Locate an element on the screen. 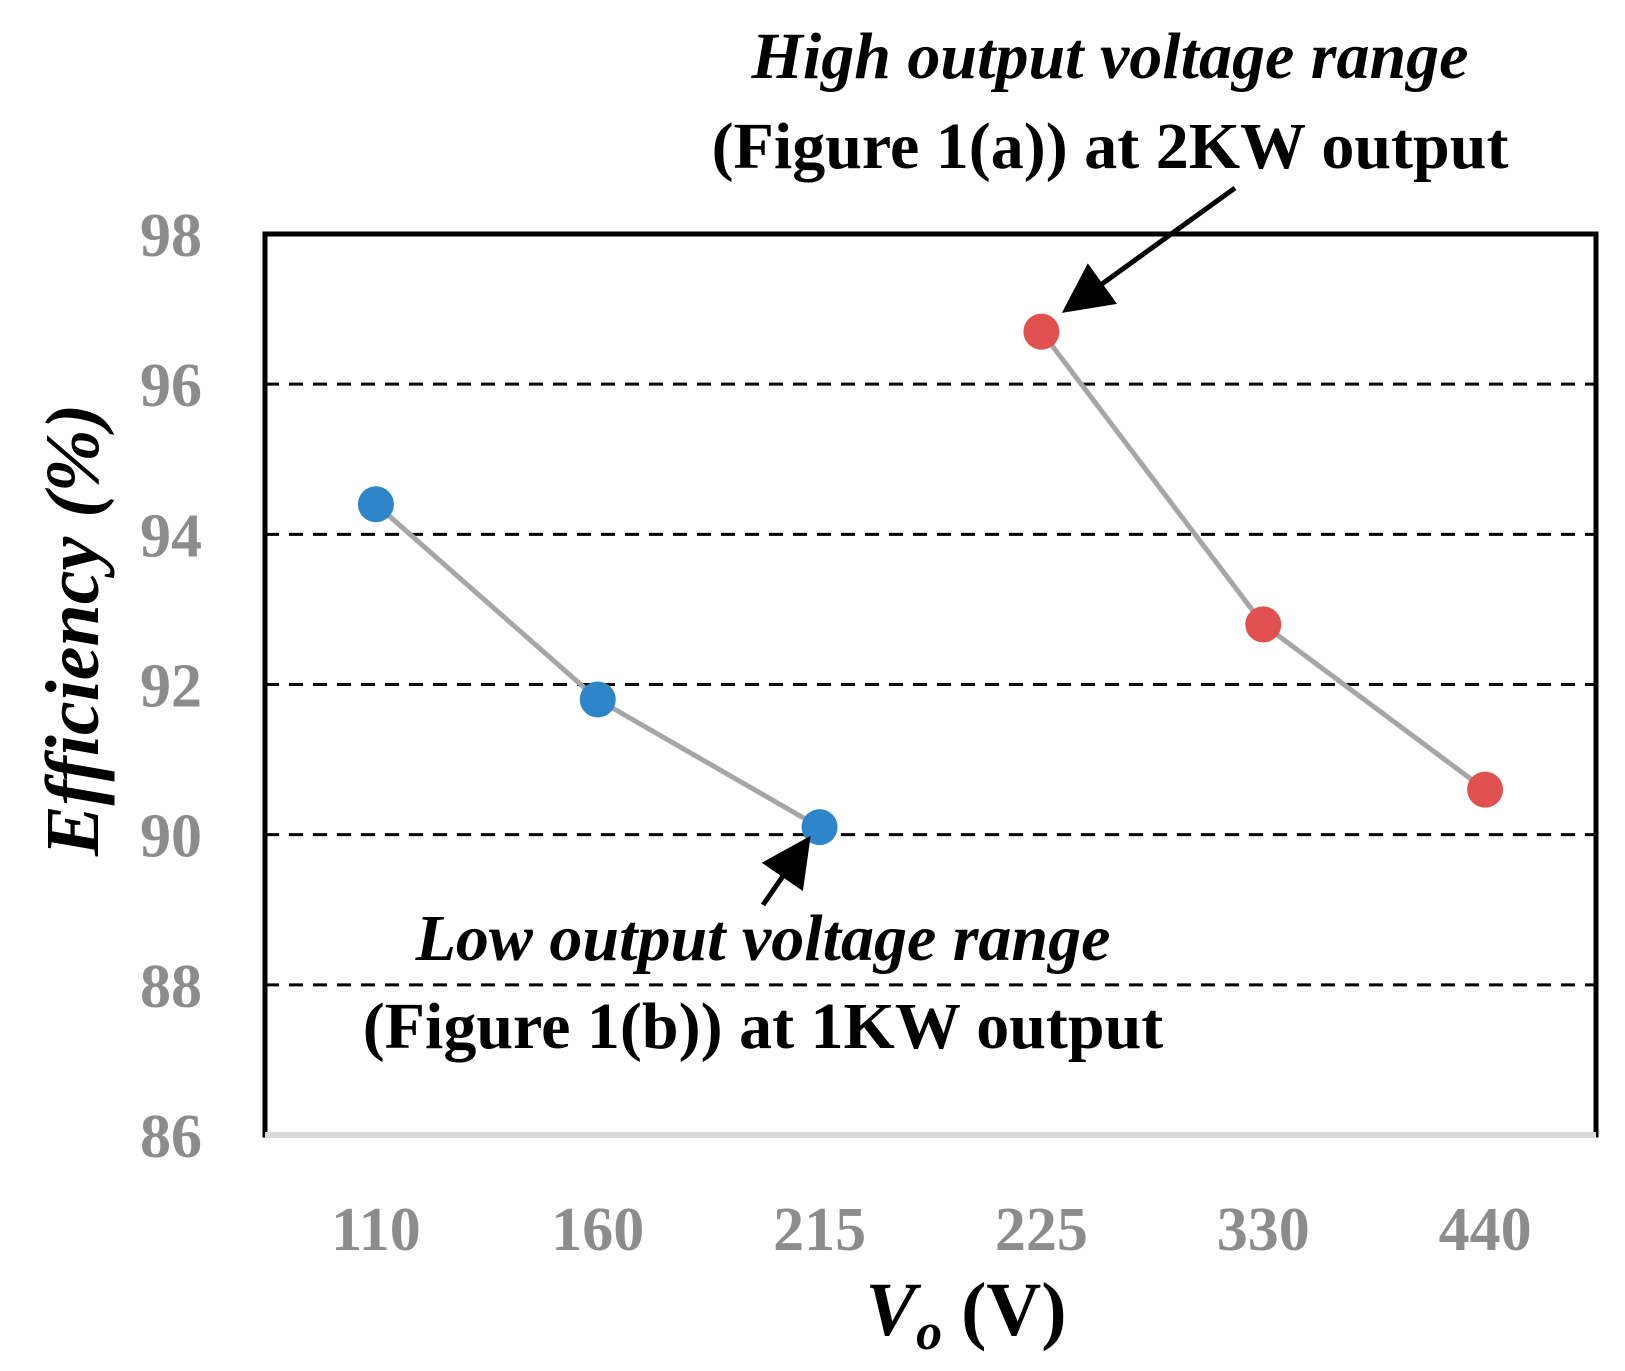  x-tick-label-215: 215 is located at coordinates (819, 1230).